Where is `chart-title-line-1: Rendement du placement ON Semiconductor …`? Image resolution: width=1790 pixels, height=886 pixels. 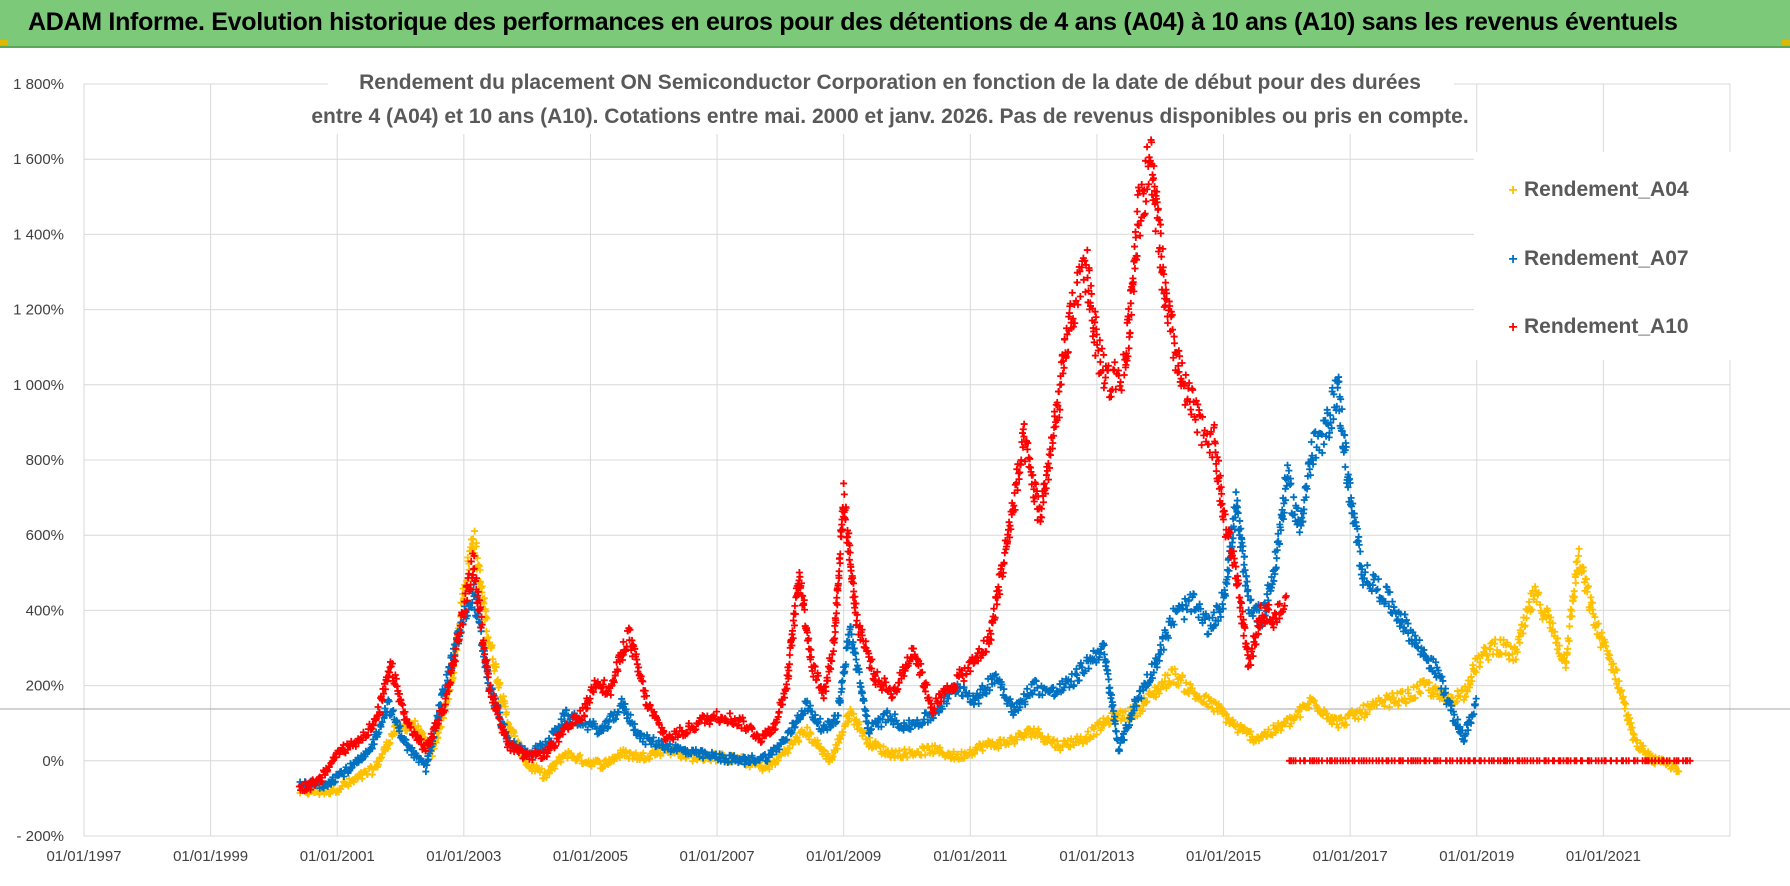 chart-title-line-1: Rendement du placement ON Semiconductor … is located at coordinates (890, 82).